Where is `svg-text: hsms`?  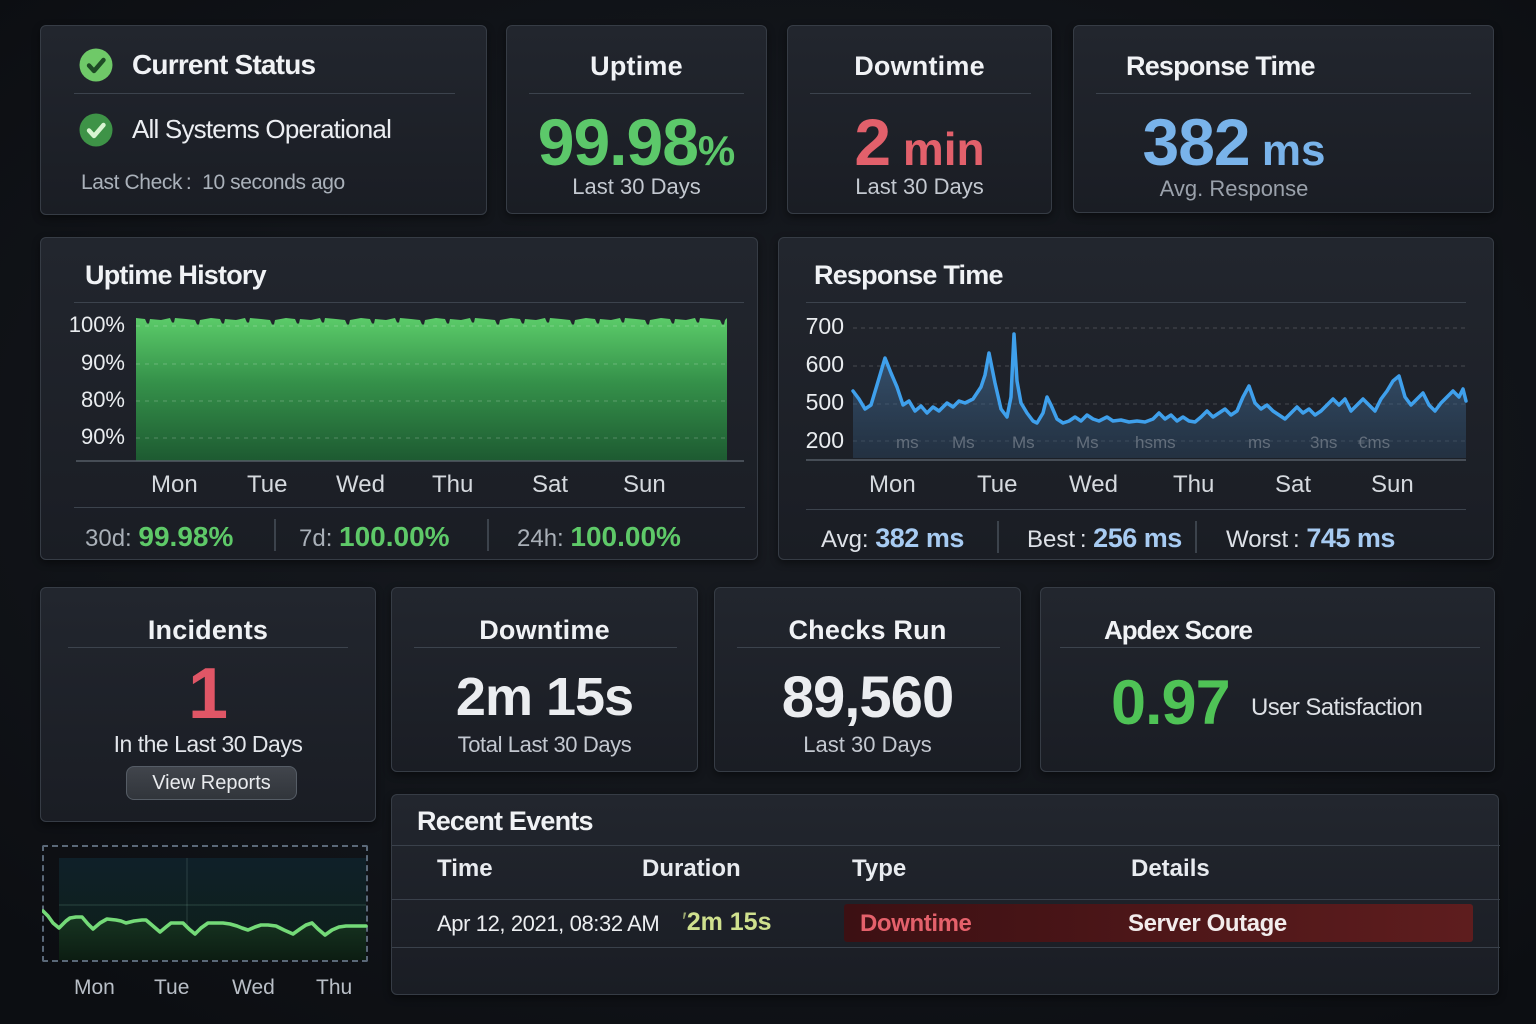
svg-text: hsms is located at coordinates (1155, 442).